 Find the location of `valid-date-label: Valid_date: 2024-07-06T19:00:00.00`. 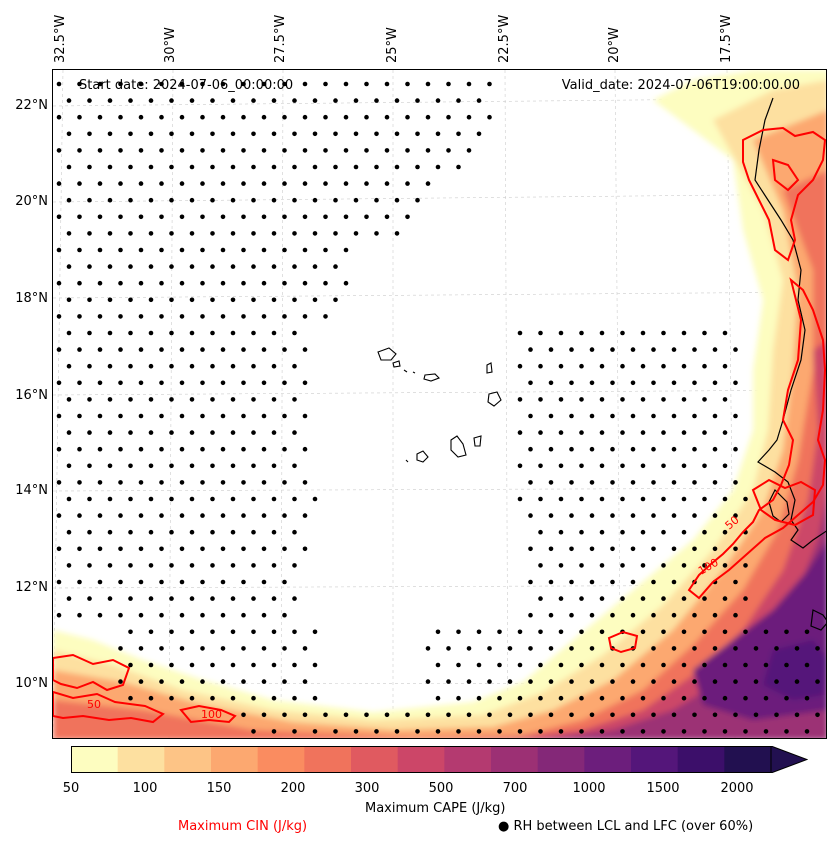

valid-date-label: Valid_date: 2024-07-06T19:00:00.00 is located at coordinates (680, 85).